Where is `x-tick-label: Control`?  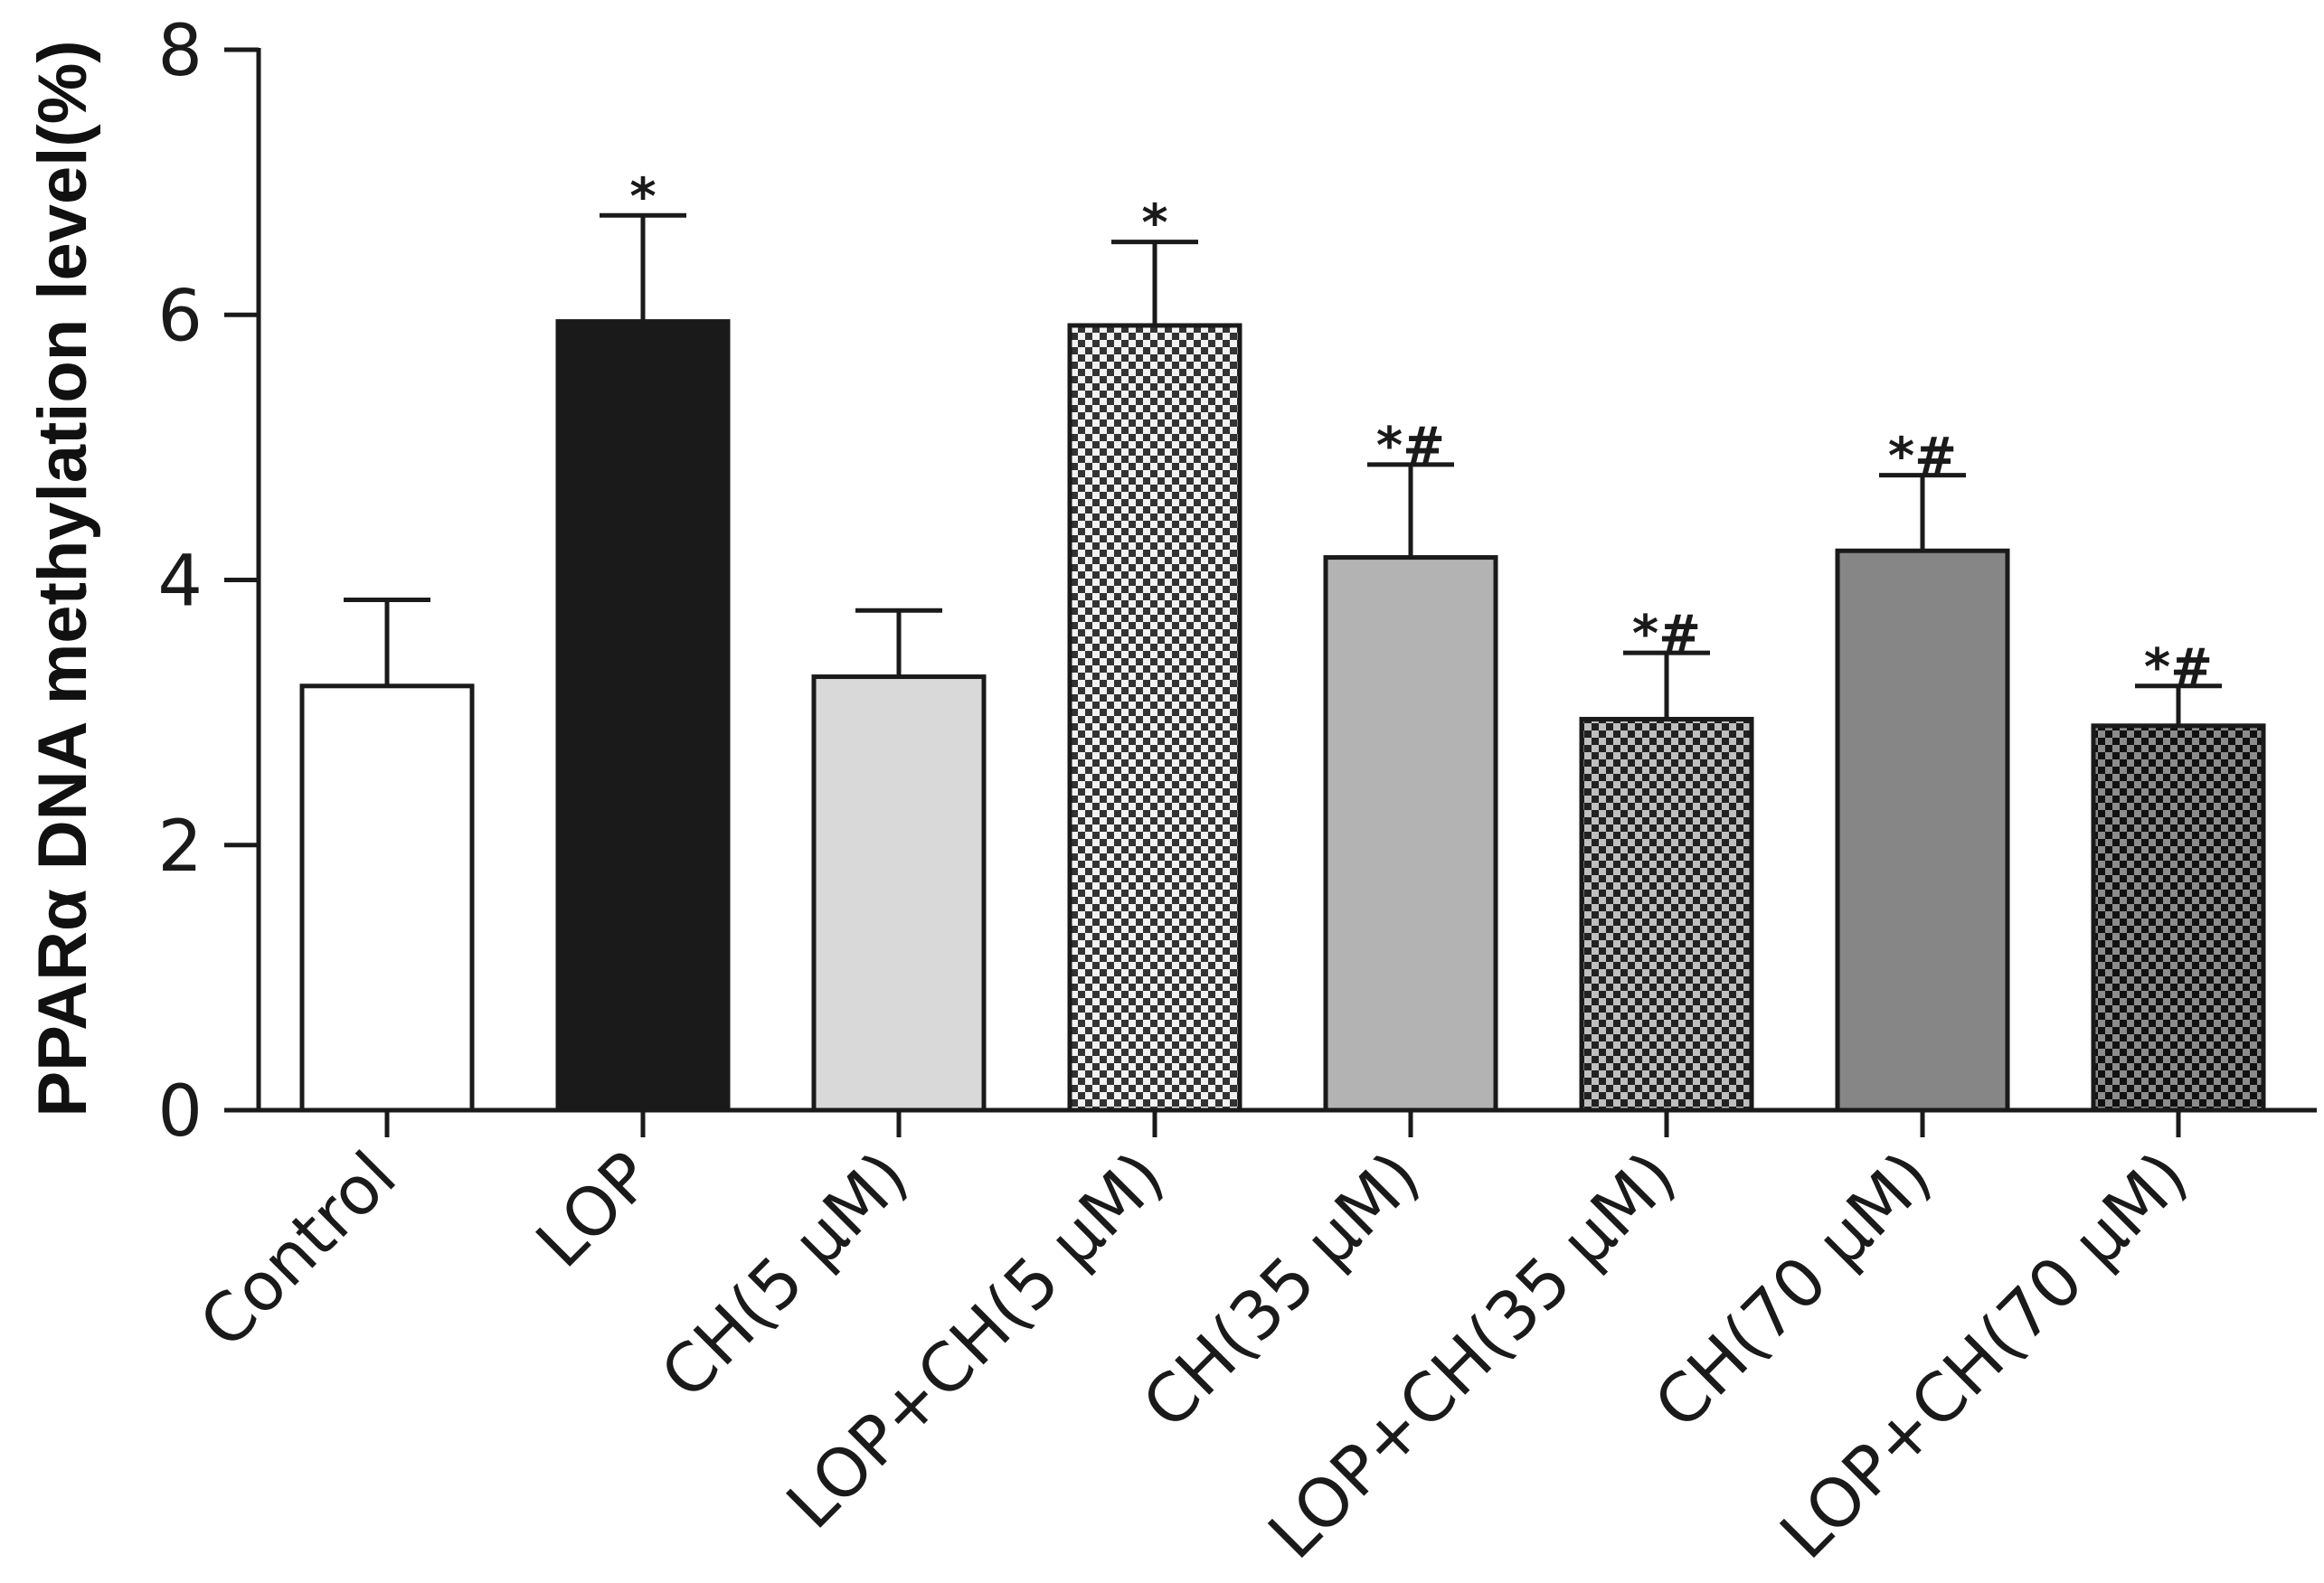
x-tick-label: Control is located at coordinates (298, 1250).